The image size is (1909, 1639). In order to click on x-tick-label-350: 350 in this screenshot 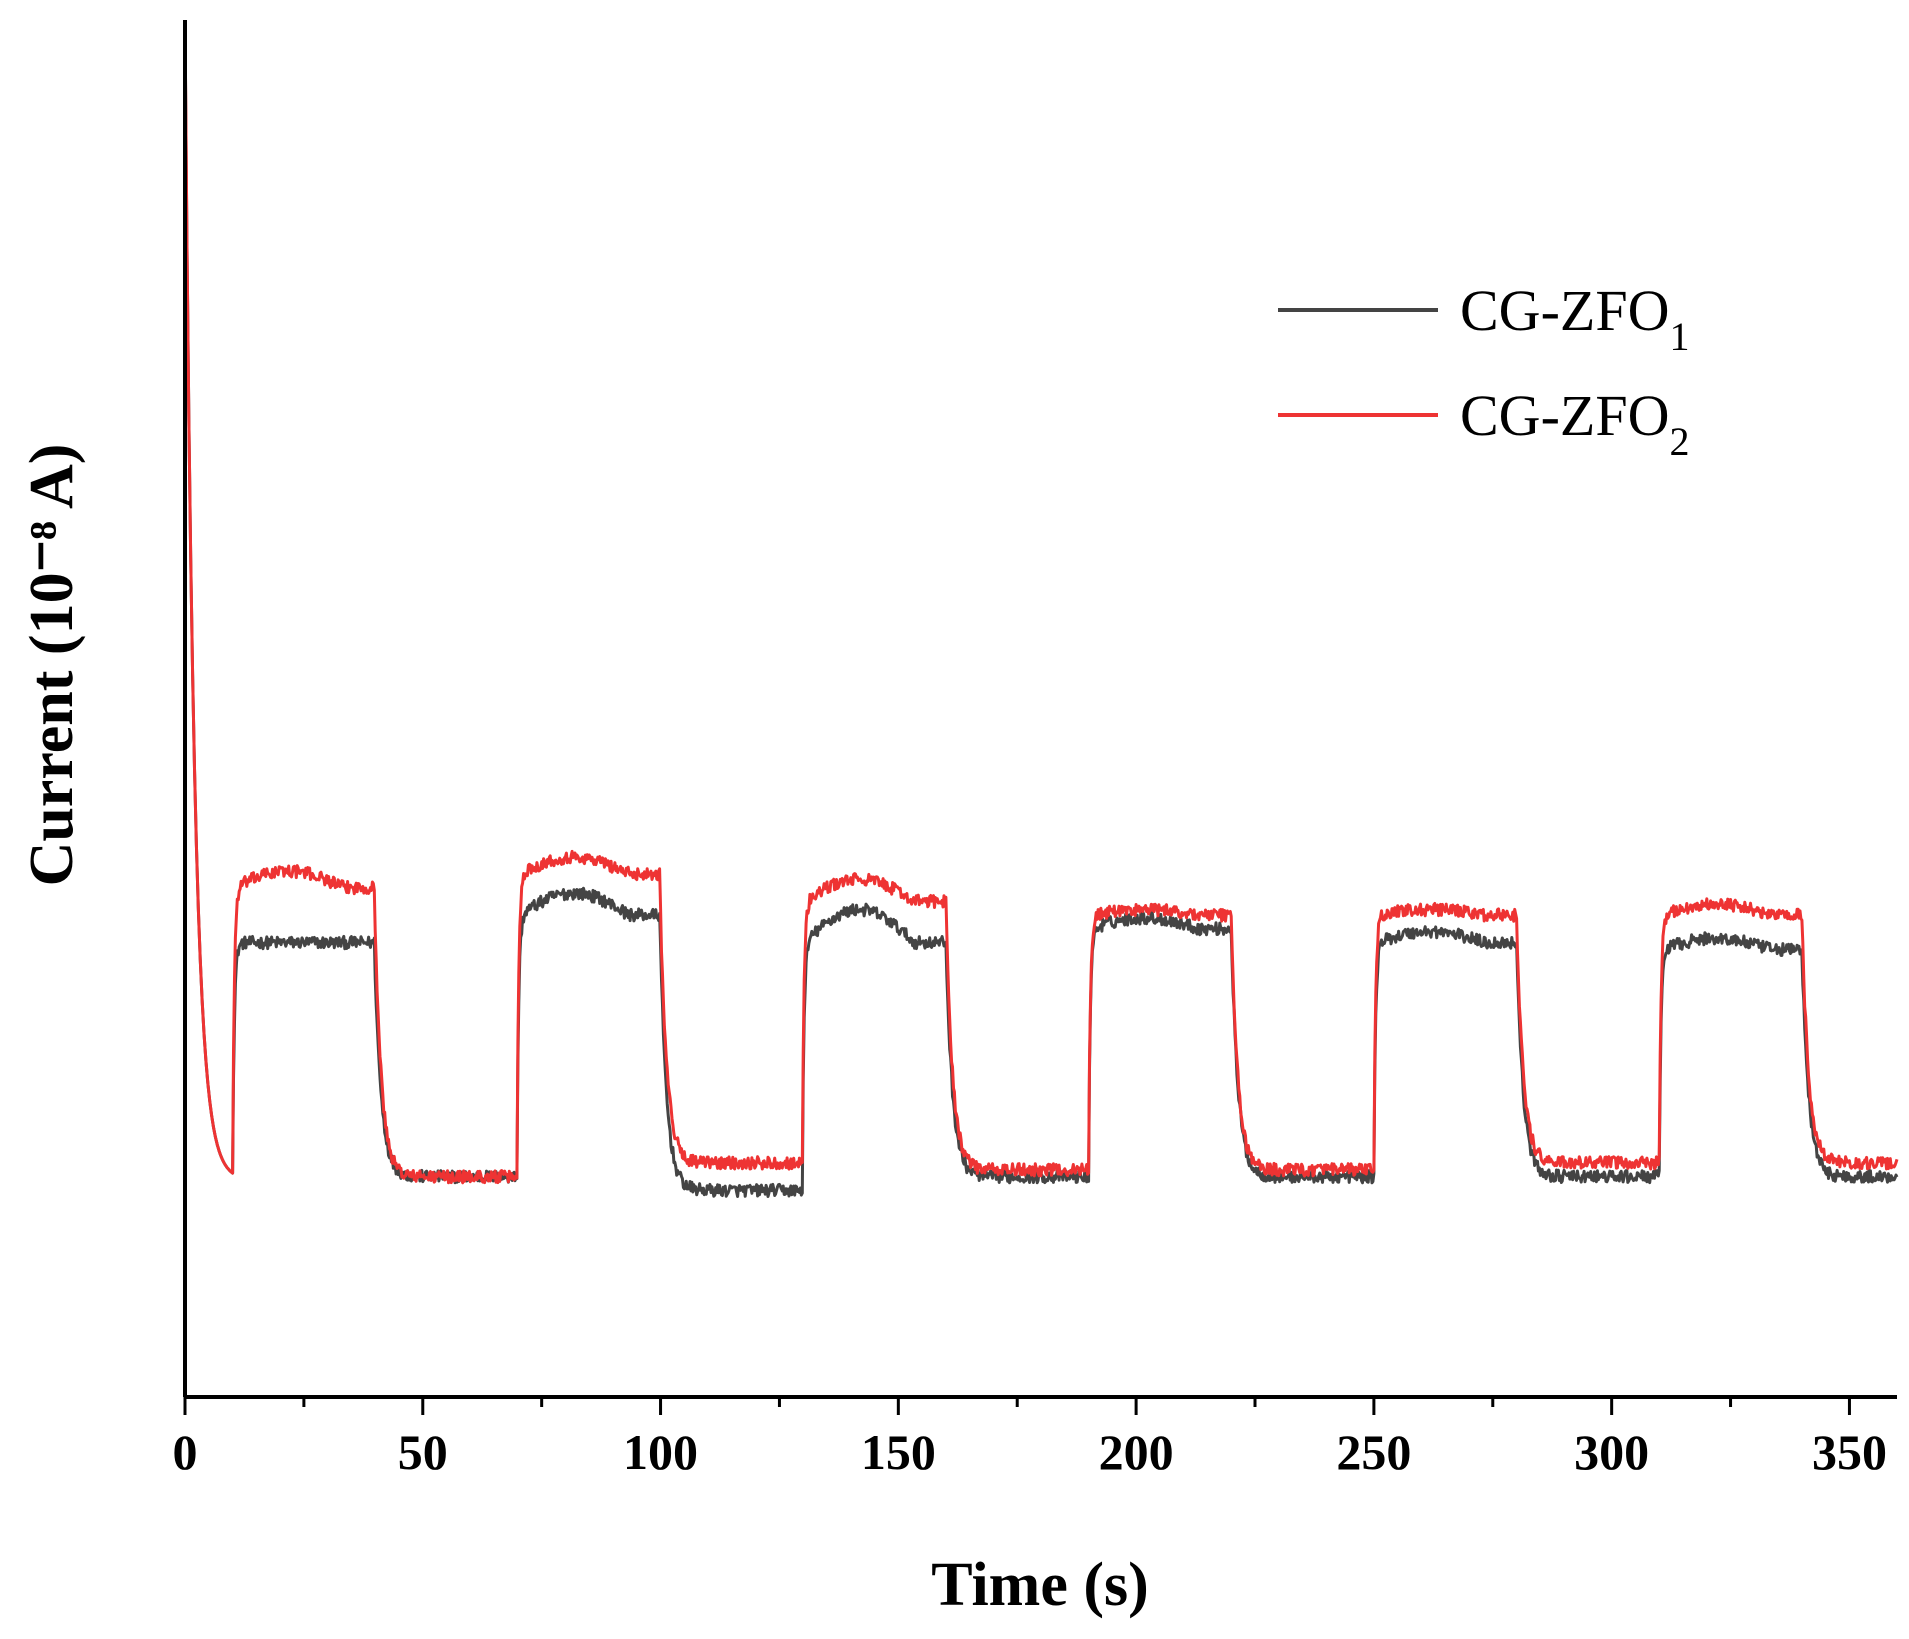, I will do `click(1849, 1452)`.